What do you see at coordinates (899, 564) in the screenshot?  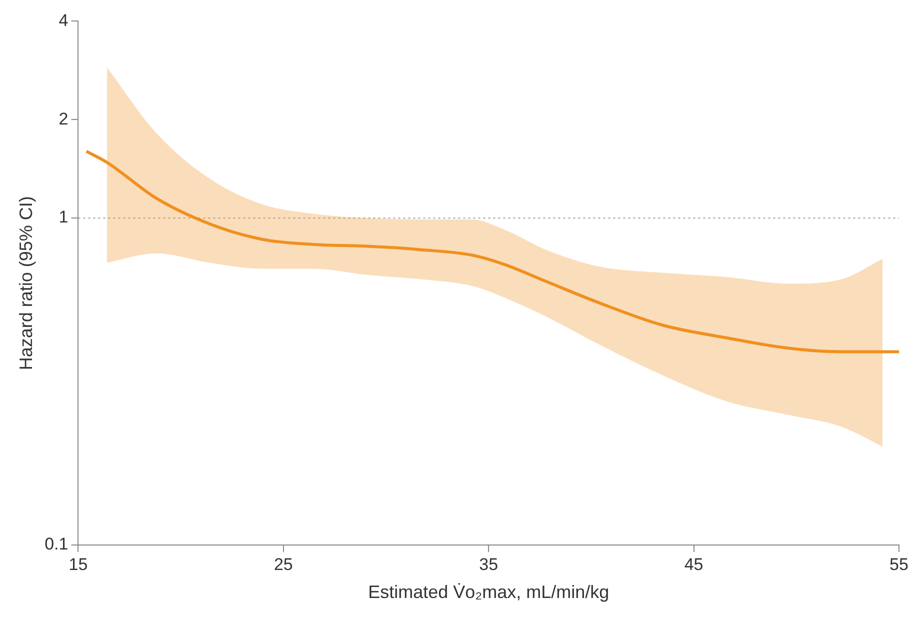 I see `x-tick-label: 55` at bounding box center [899, 564].